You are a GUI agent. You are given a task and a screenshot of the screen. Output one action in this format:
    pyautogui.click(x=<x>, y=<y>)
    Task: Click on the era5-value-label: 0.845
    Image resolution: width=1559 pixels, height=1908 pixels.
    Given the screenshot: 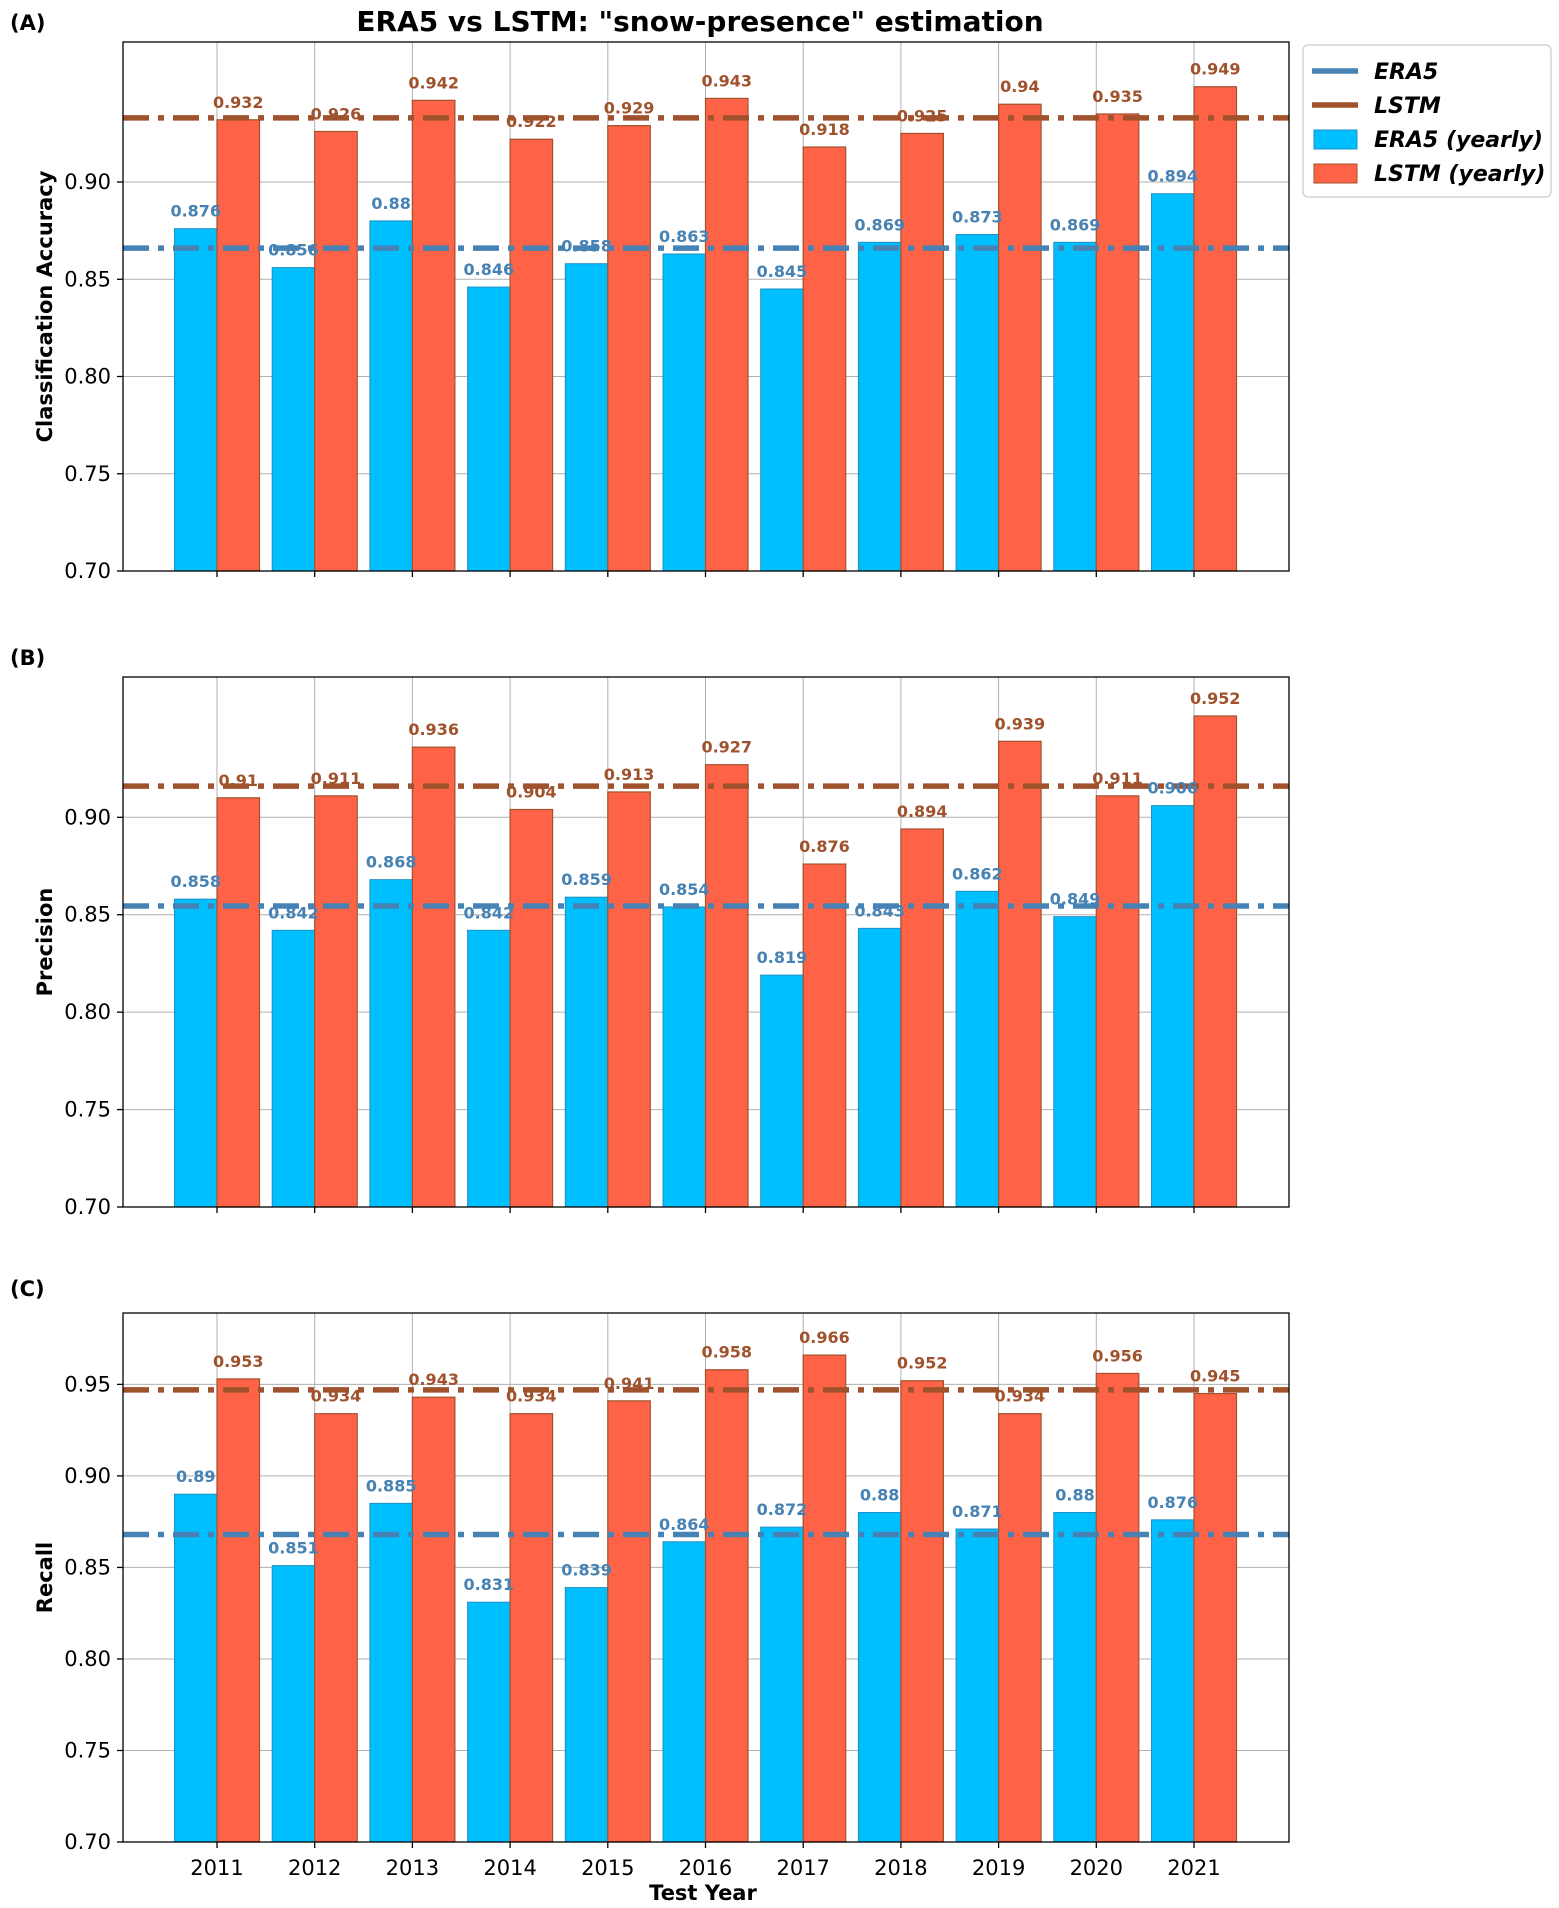 What is the action you would take?
    pyautogui.click(x=782, y=271)
    